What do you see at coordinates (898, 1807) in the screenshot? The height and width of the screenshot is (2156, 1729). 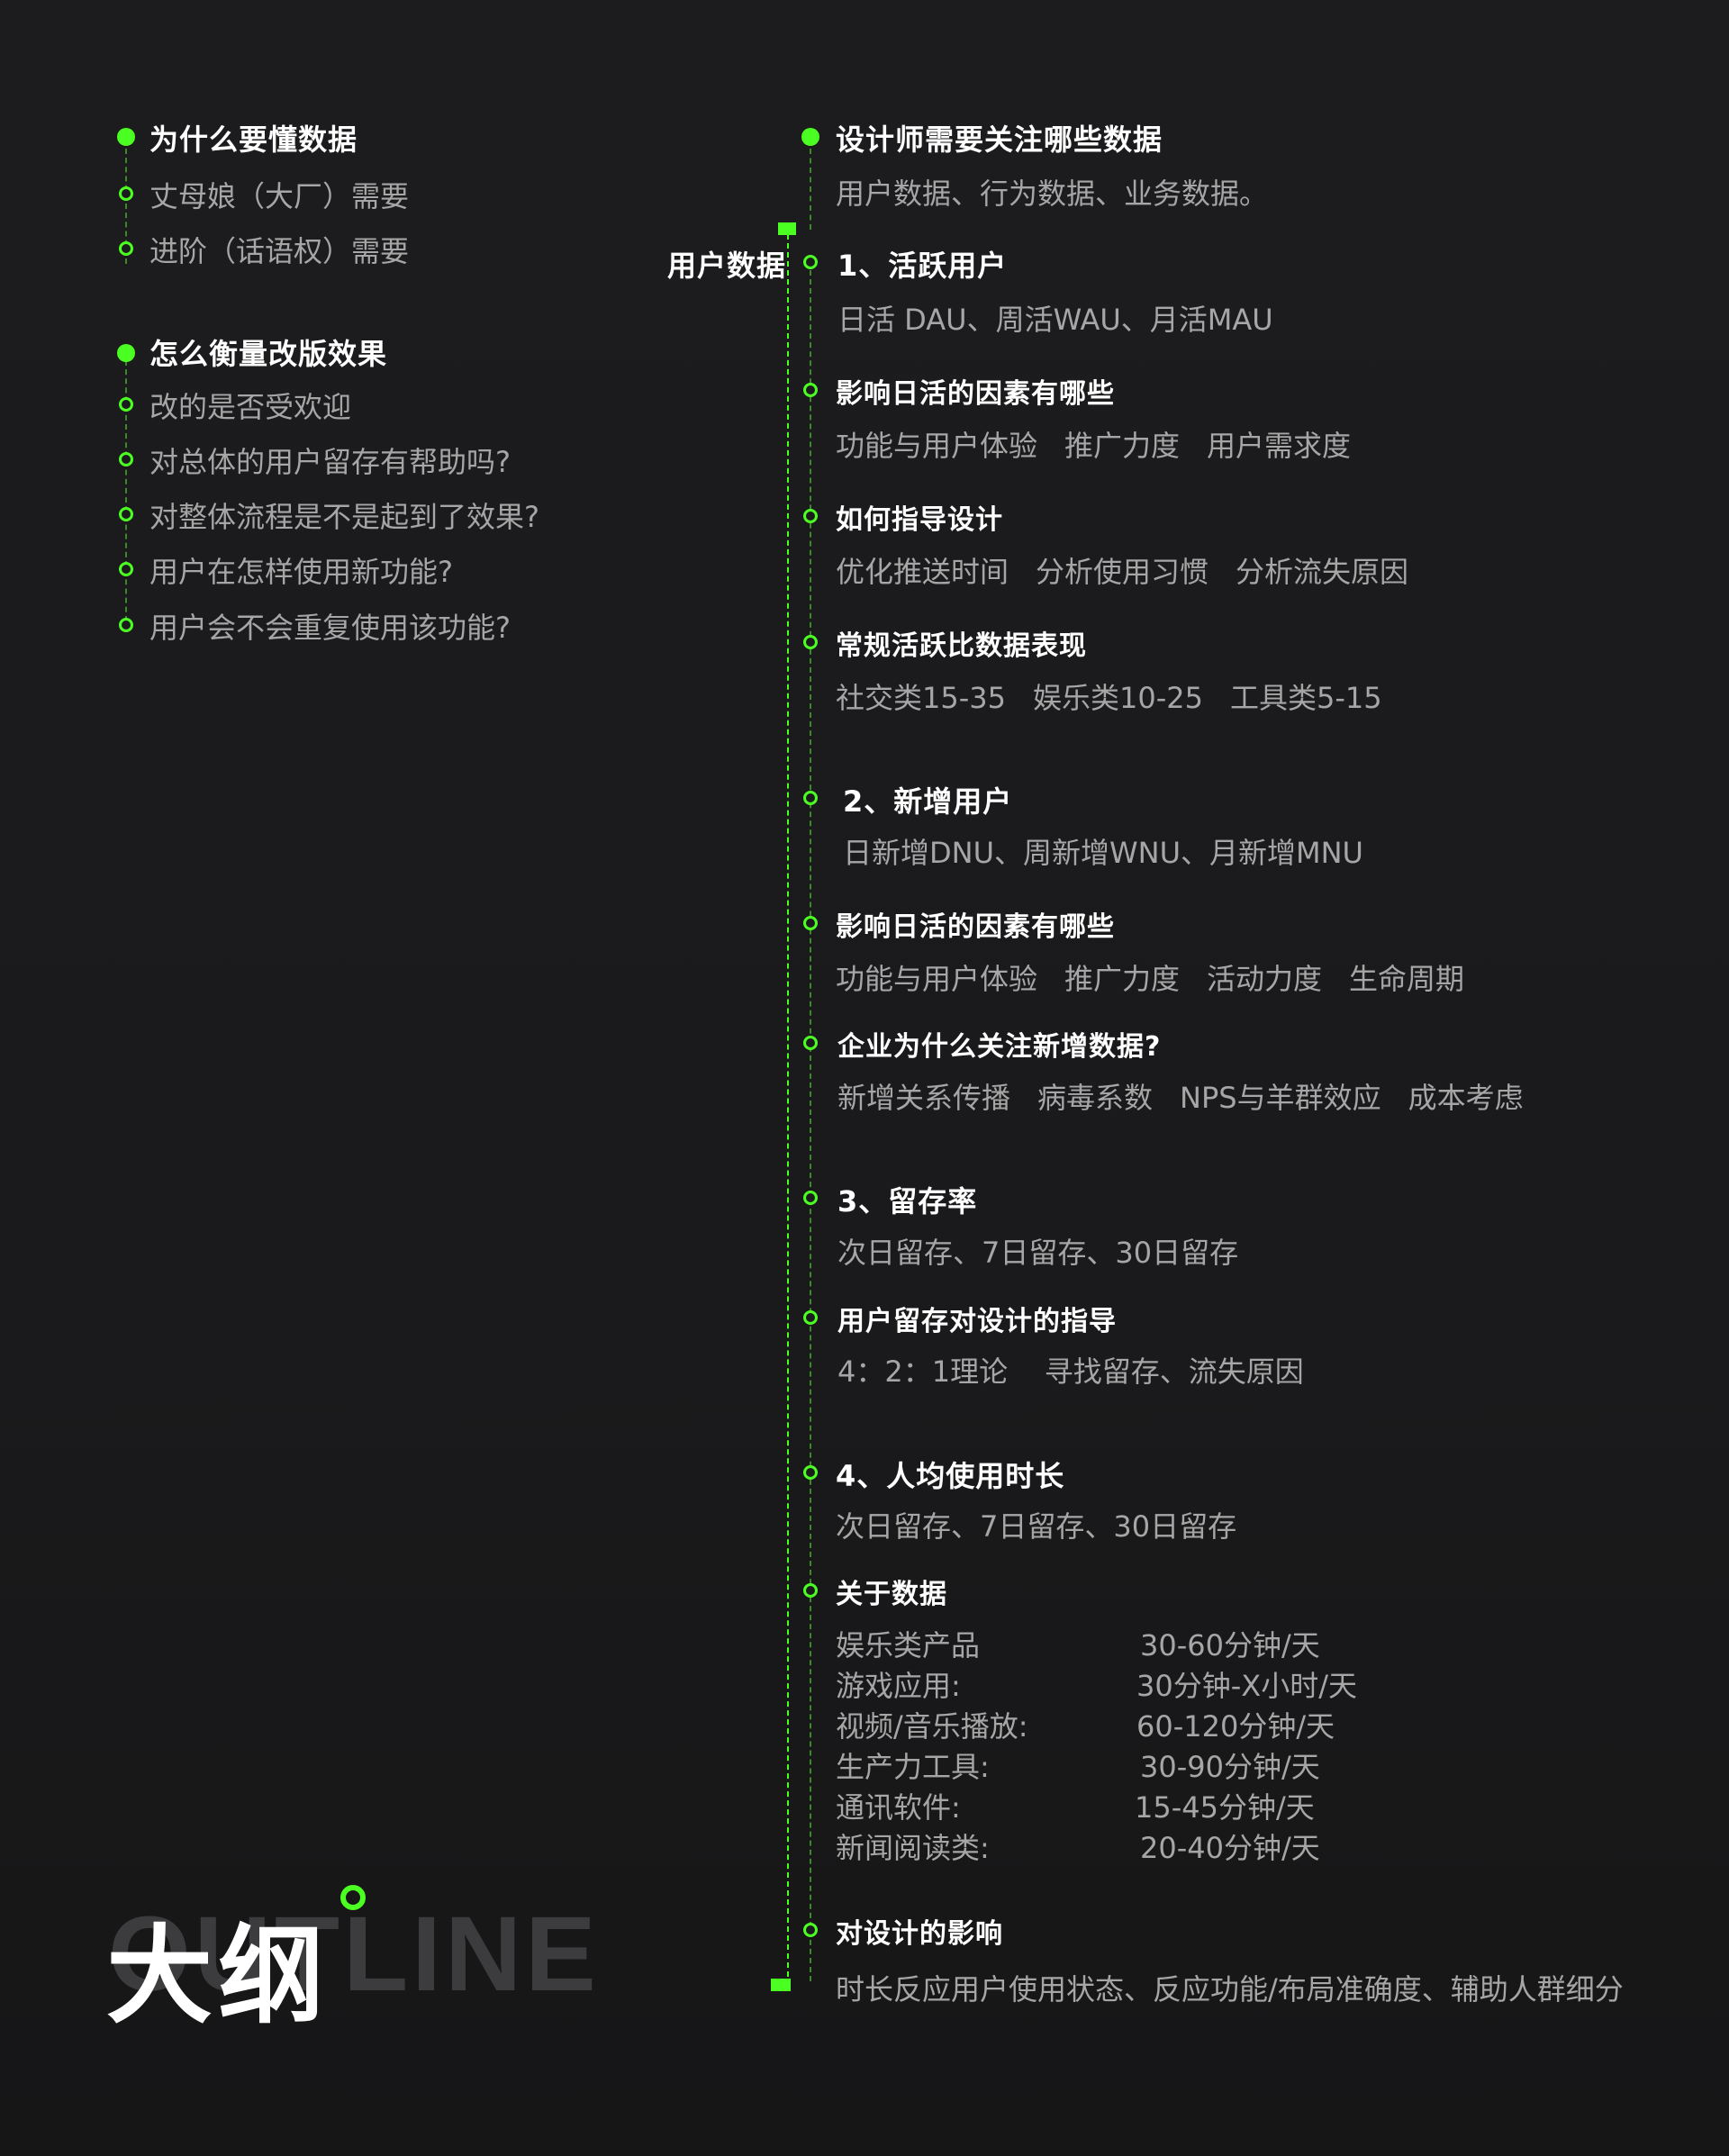 I see `usage-label: 通讯软件:` at bounding box center [898, 1807].